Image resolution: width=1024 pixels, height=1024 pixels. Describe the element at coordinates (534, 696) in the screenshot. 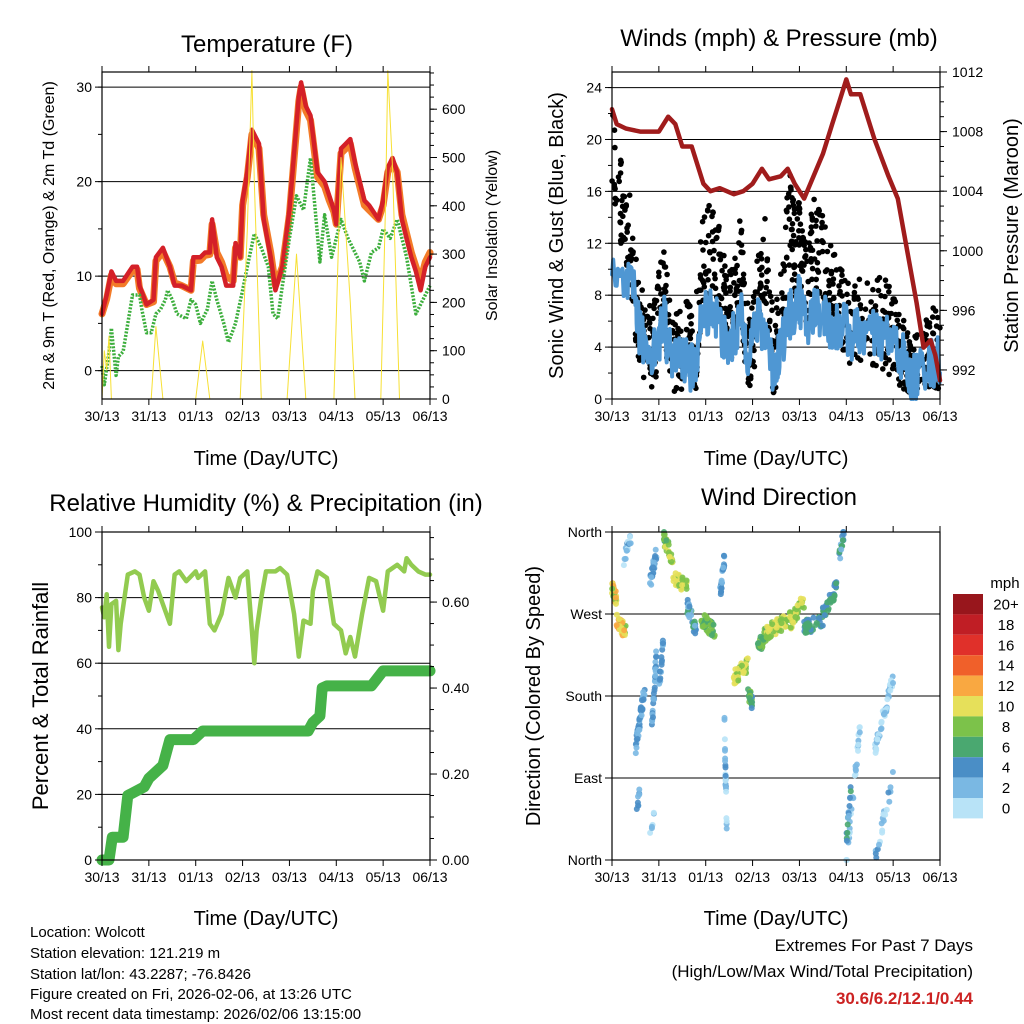

I see `y-axis-title: Direction (Colored By Speed)` at that location.